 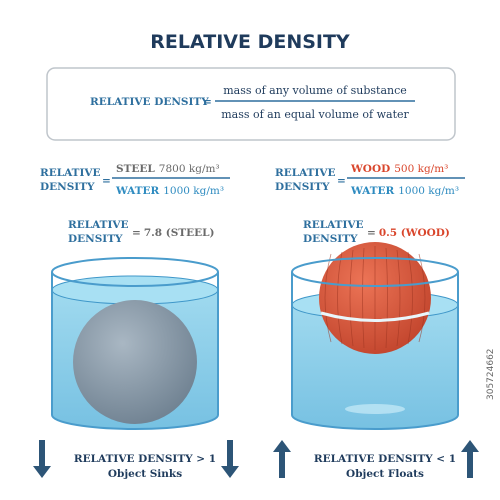 I want to click on definition-box, so click(x=251, y=104).